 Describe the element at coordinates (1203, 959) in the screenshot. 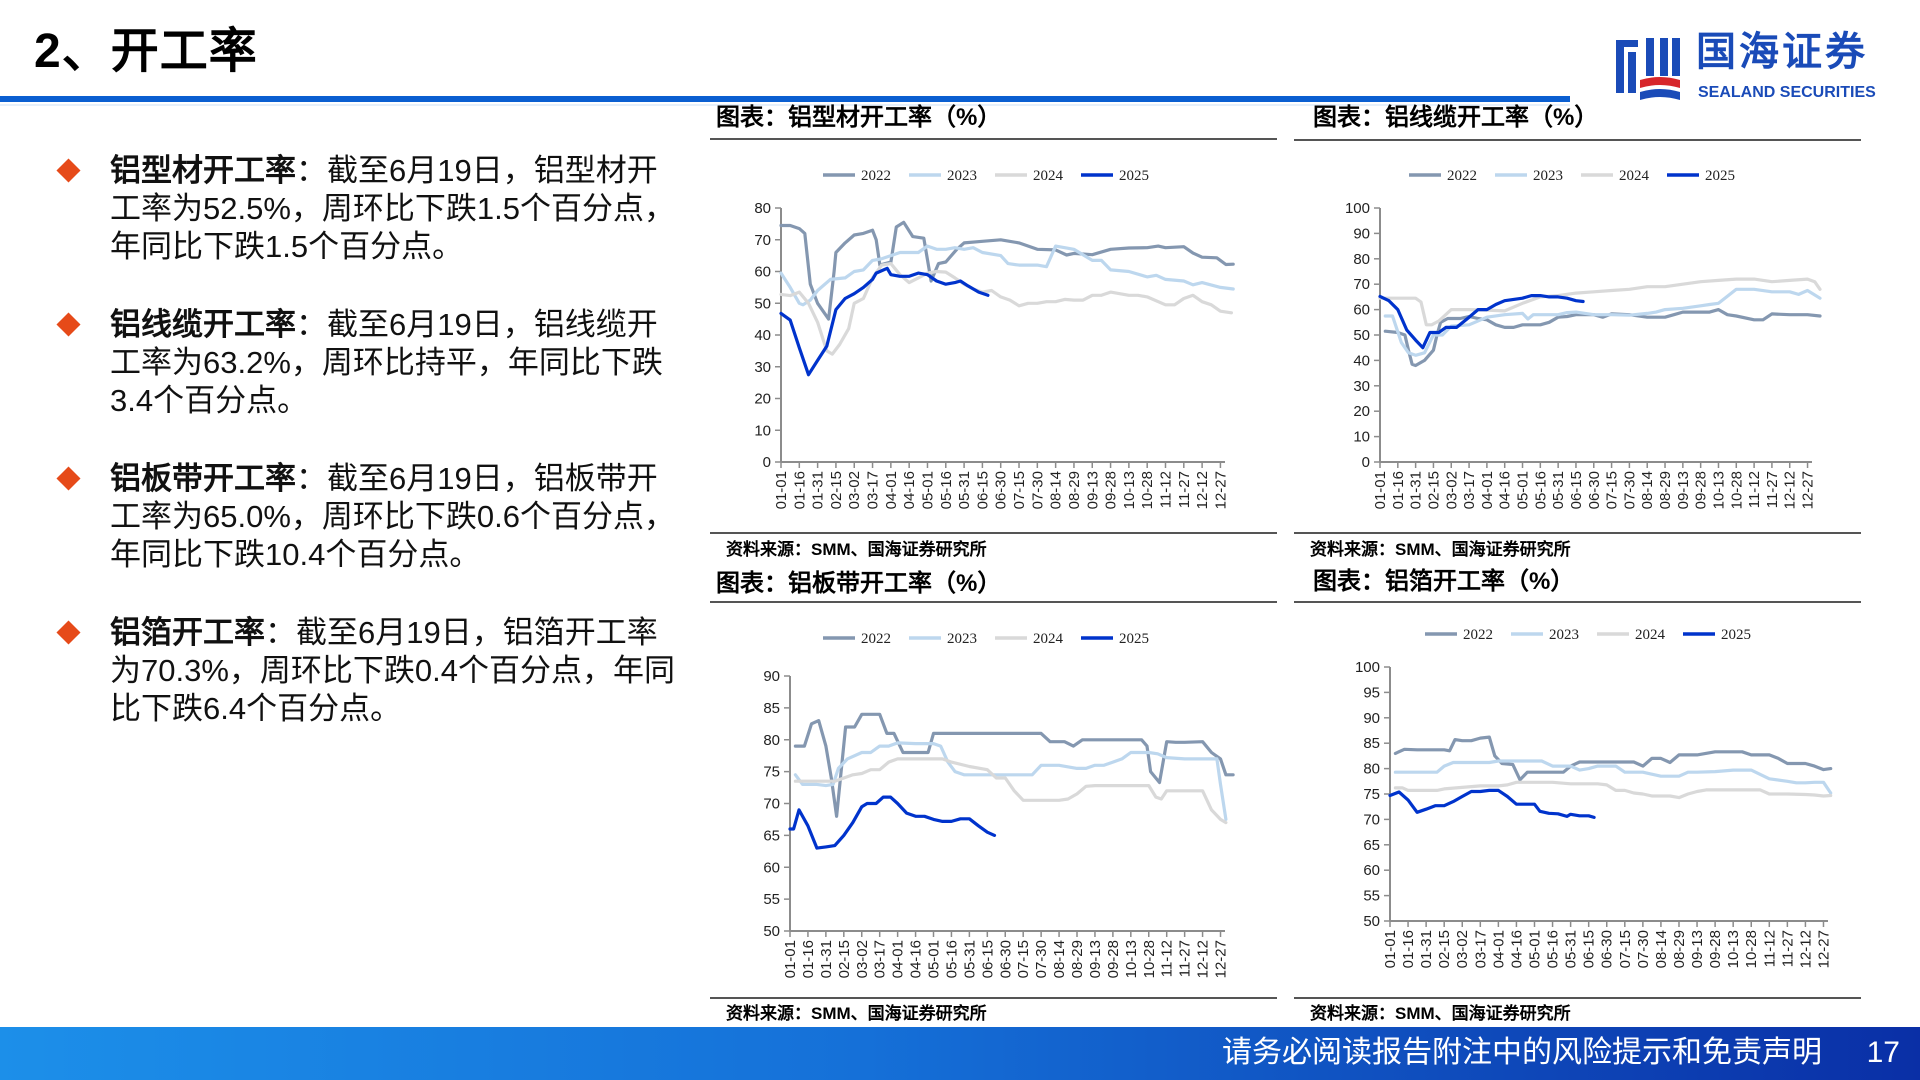

I see `x-tick-label: 12-12` at that location.